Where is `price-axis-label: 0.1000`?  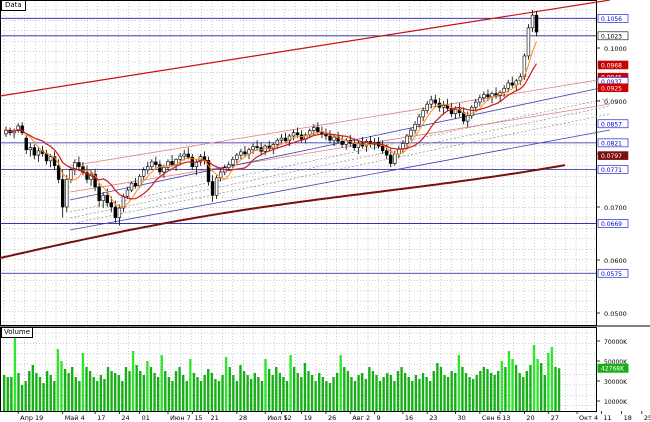 price-axis-label: 0.1000 is located at coordinates (615, 49).